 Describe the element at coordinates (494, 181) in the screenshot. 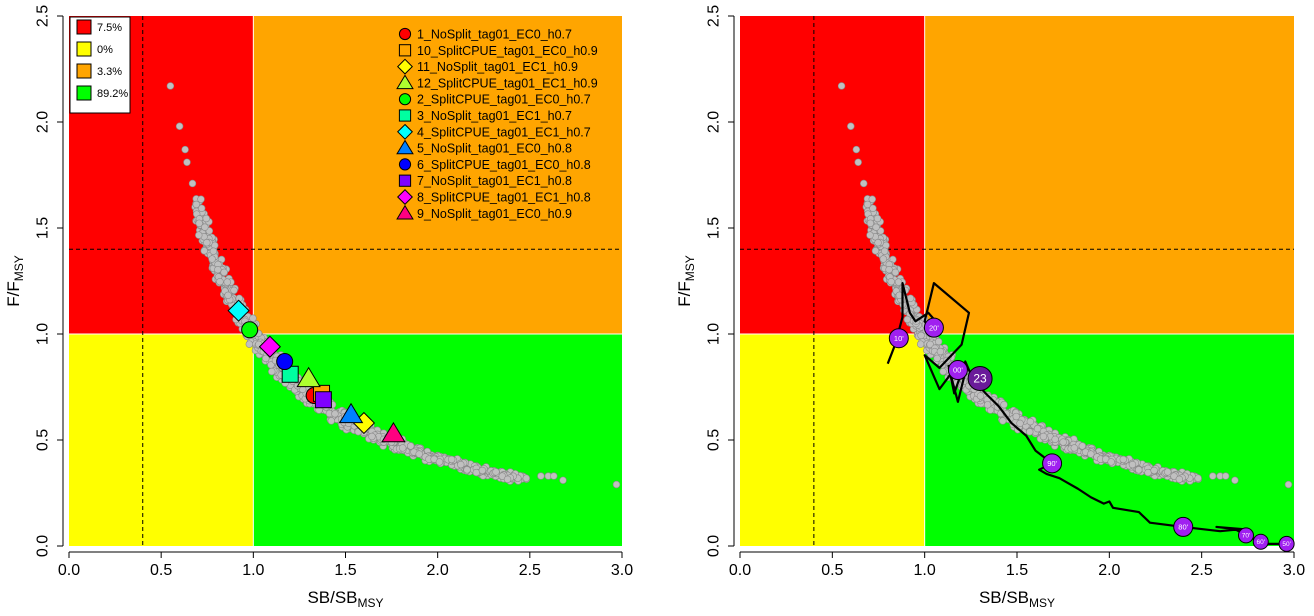

I see `series-legend-label: 7_NoSplit_tag01_EC1_h0.8` at that location.